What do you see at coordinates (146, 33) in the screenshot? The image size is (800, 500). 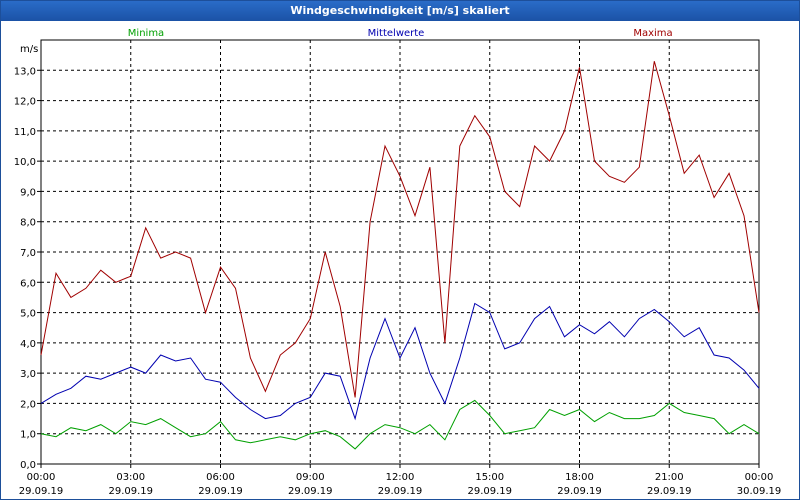 I see `legend-minima: Minima` at bounding box center [146, 33].